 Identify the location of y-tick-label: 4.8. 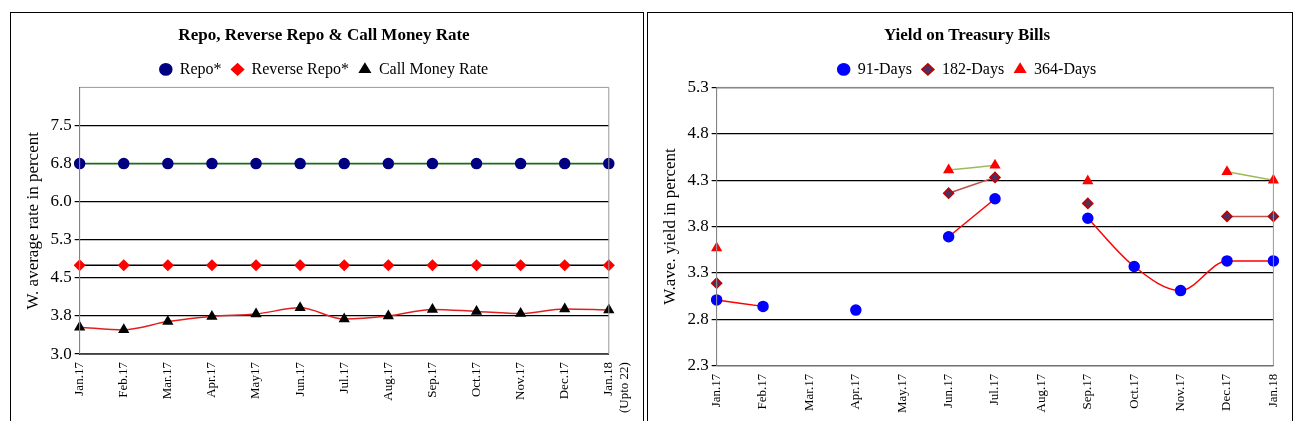
(698, 133).